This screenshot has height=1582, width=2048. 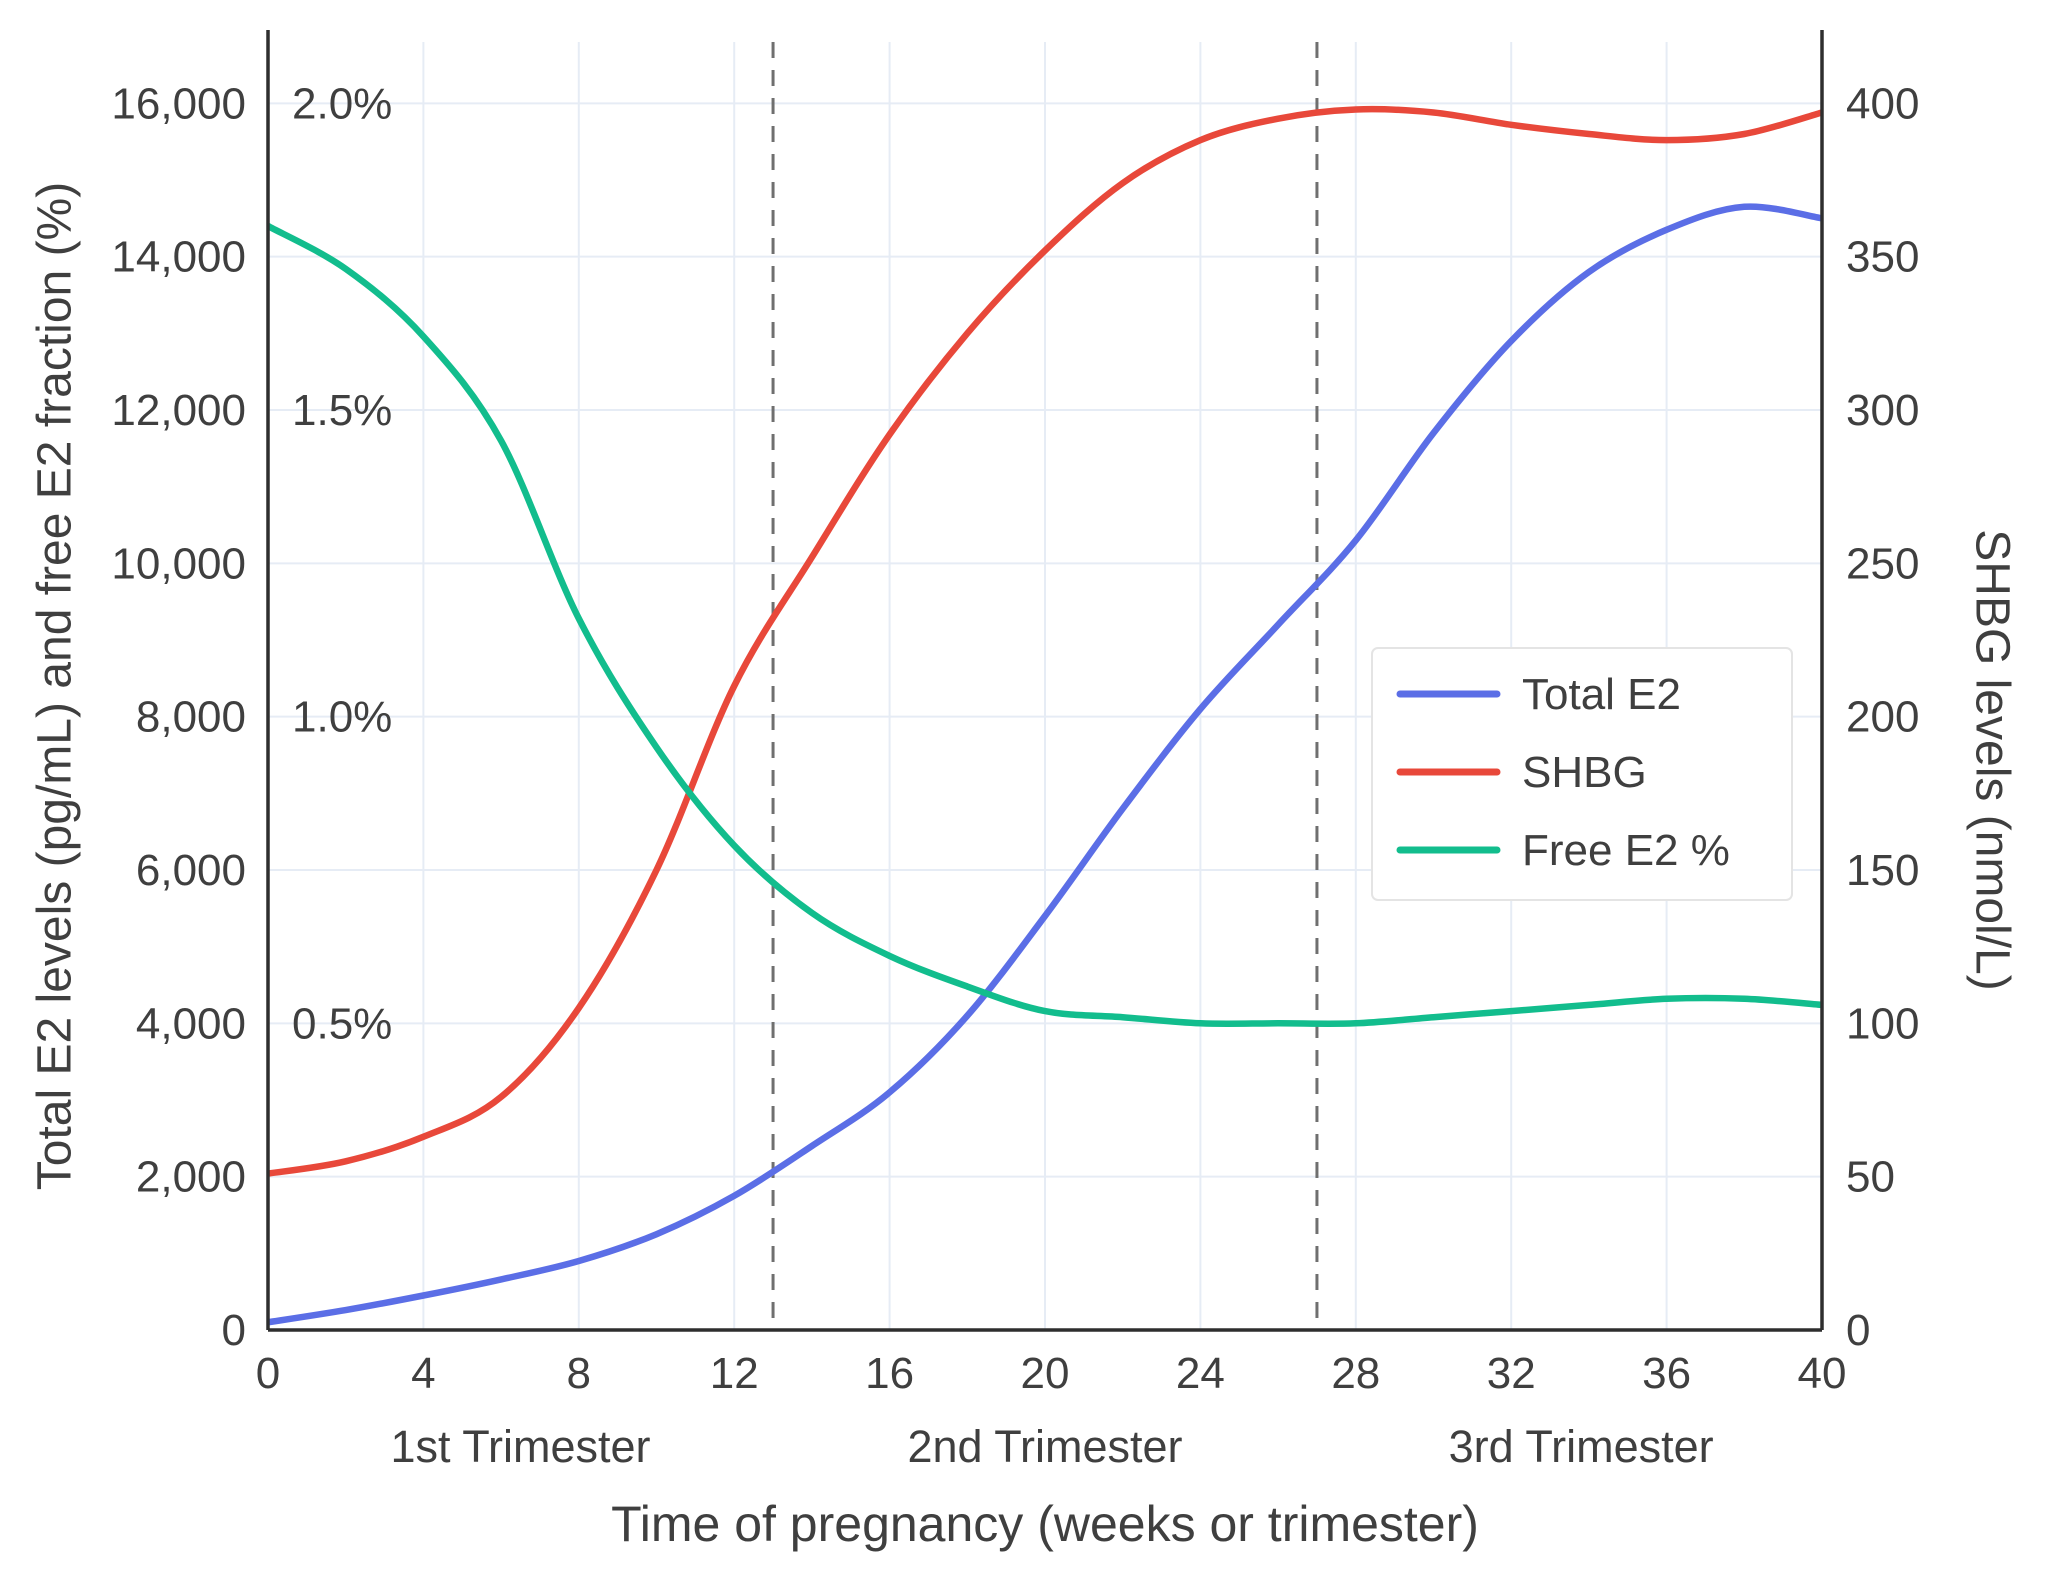 What do you see at coordinates (1200, 1373) in the screenshot?
I see `x-tick-label: 24` at bounding box center [1200, 1373].